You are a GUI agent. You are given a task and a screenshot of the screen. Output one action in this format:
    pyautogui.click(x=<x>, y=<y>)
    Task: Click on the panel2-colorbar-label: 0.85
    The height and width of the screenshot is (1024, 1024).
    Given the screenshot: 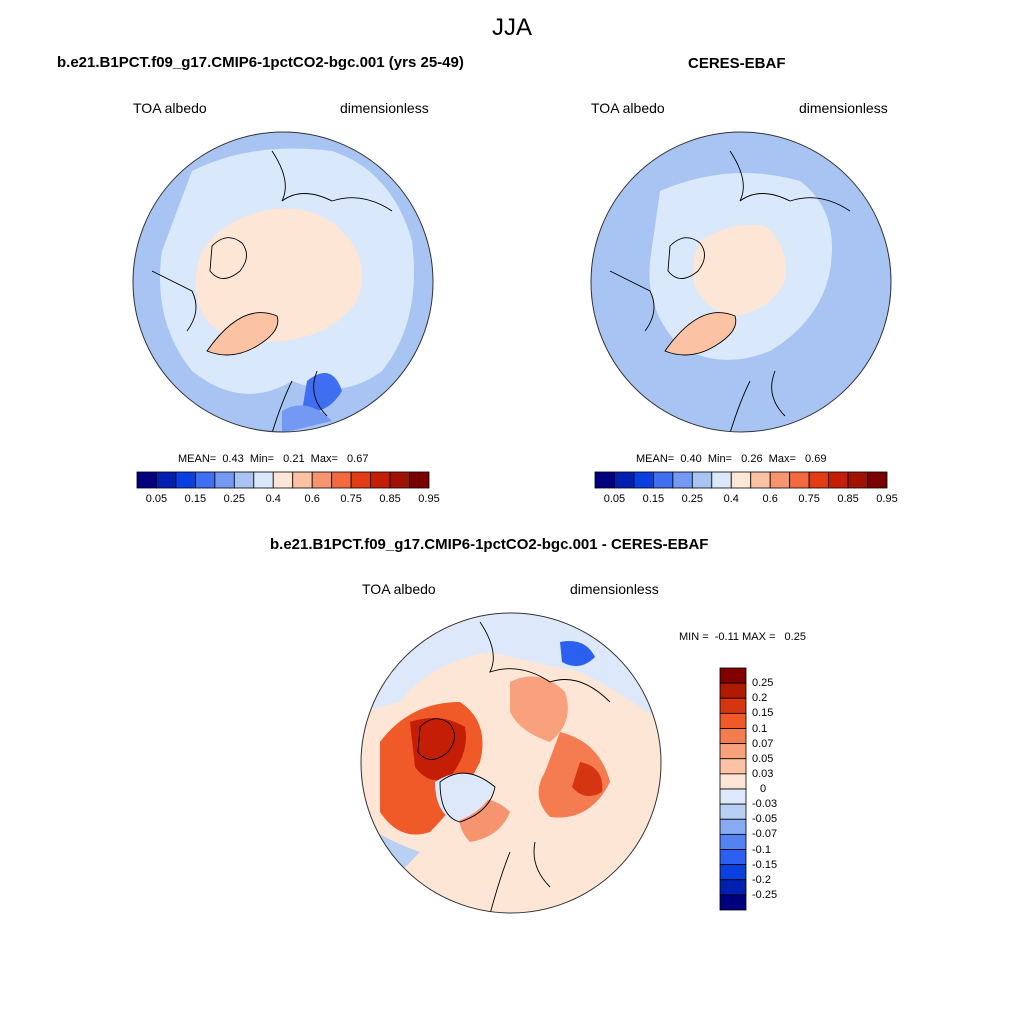 What is the action you would take?
    pyautogui.click(x=848, y=499)
    